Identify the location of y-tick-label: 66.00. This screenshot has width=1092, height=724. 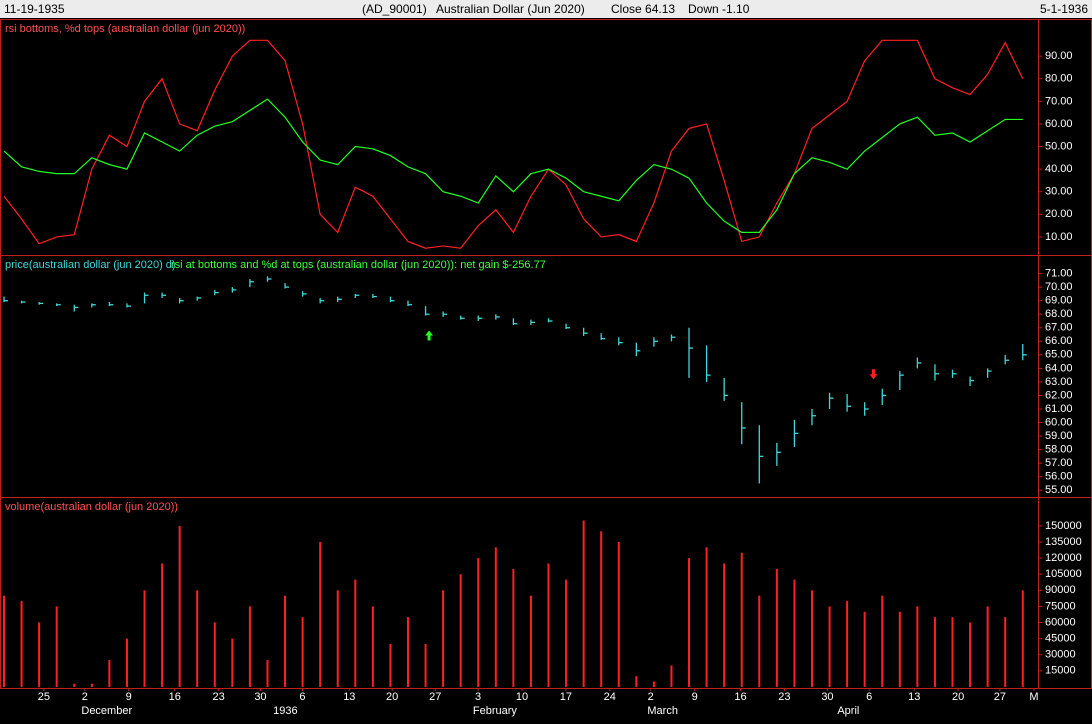
(1059, 341).